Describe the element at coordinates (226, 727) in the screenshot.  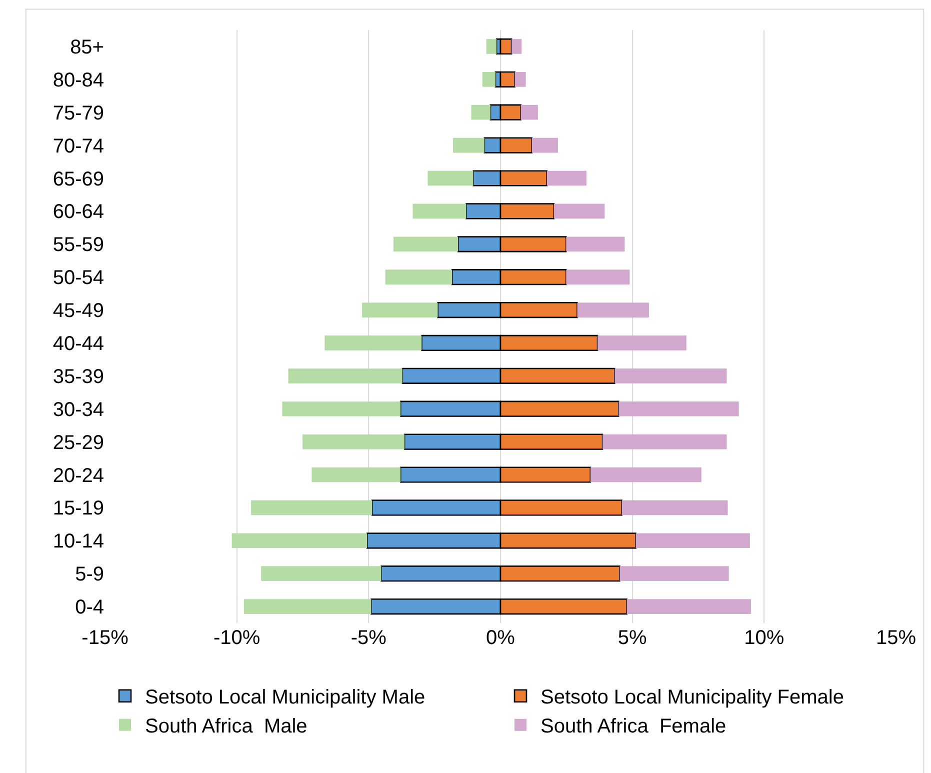
I see `legend-label: South Africa Male` at that location.